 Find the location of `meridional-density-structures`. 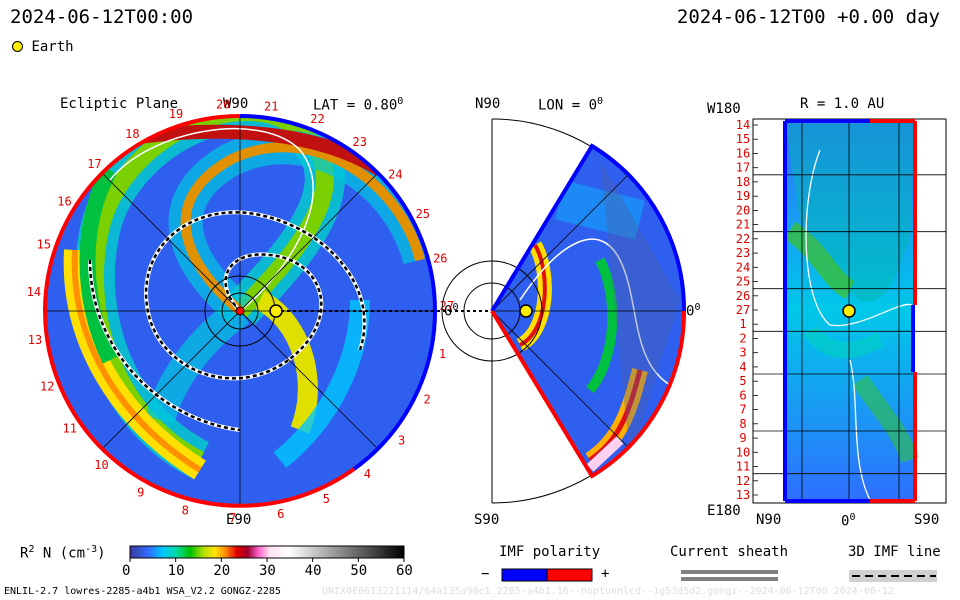

meridional-density-structures is located at coordinates (598, 316).